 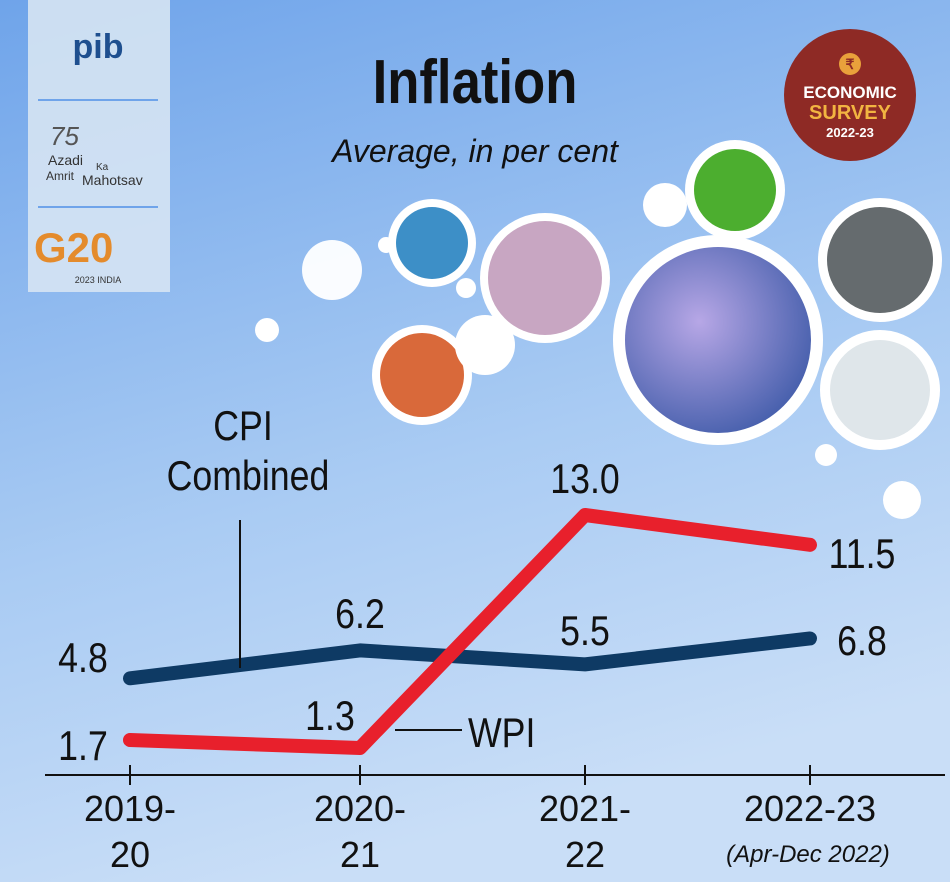 I want to click on g20-logo: G20, so click(x=73, y=247).